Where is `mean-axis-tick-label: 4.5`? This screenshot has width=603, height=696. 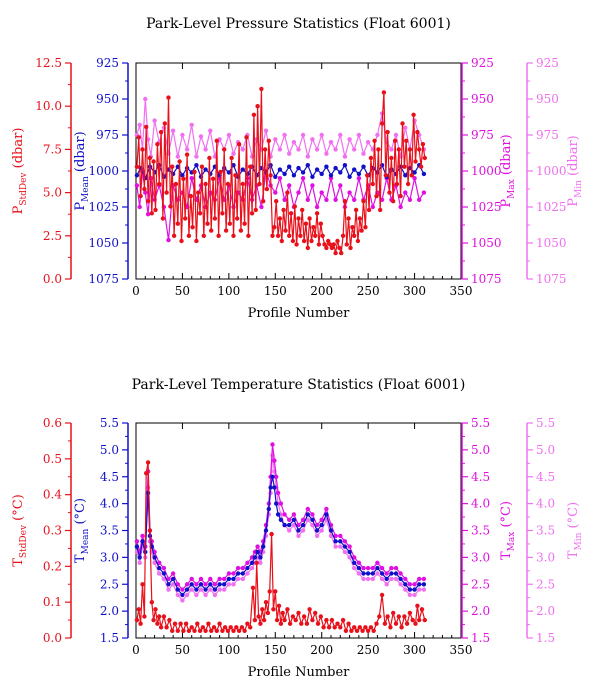
mean-axis-tick-label: 4.5 is located at coordinates (109, 477).